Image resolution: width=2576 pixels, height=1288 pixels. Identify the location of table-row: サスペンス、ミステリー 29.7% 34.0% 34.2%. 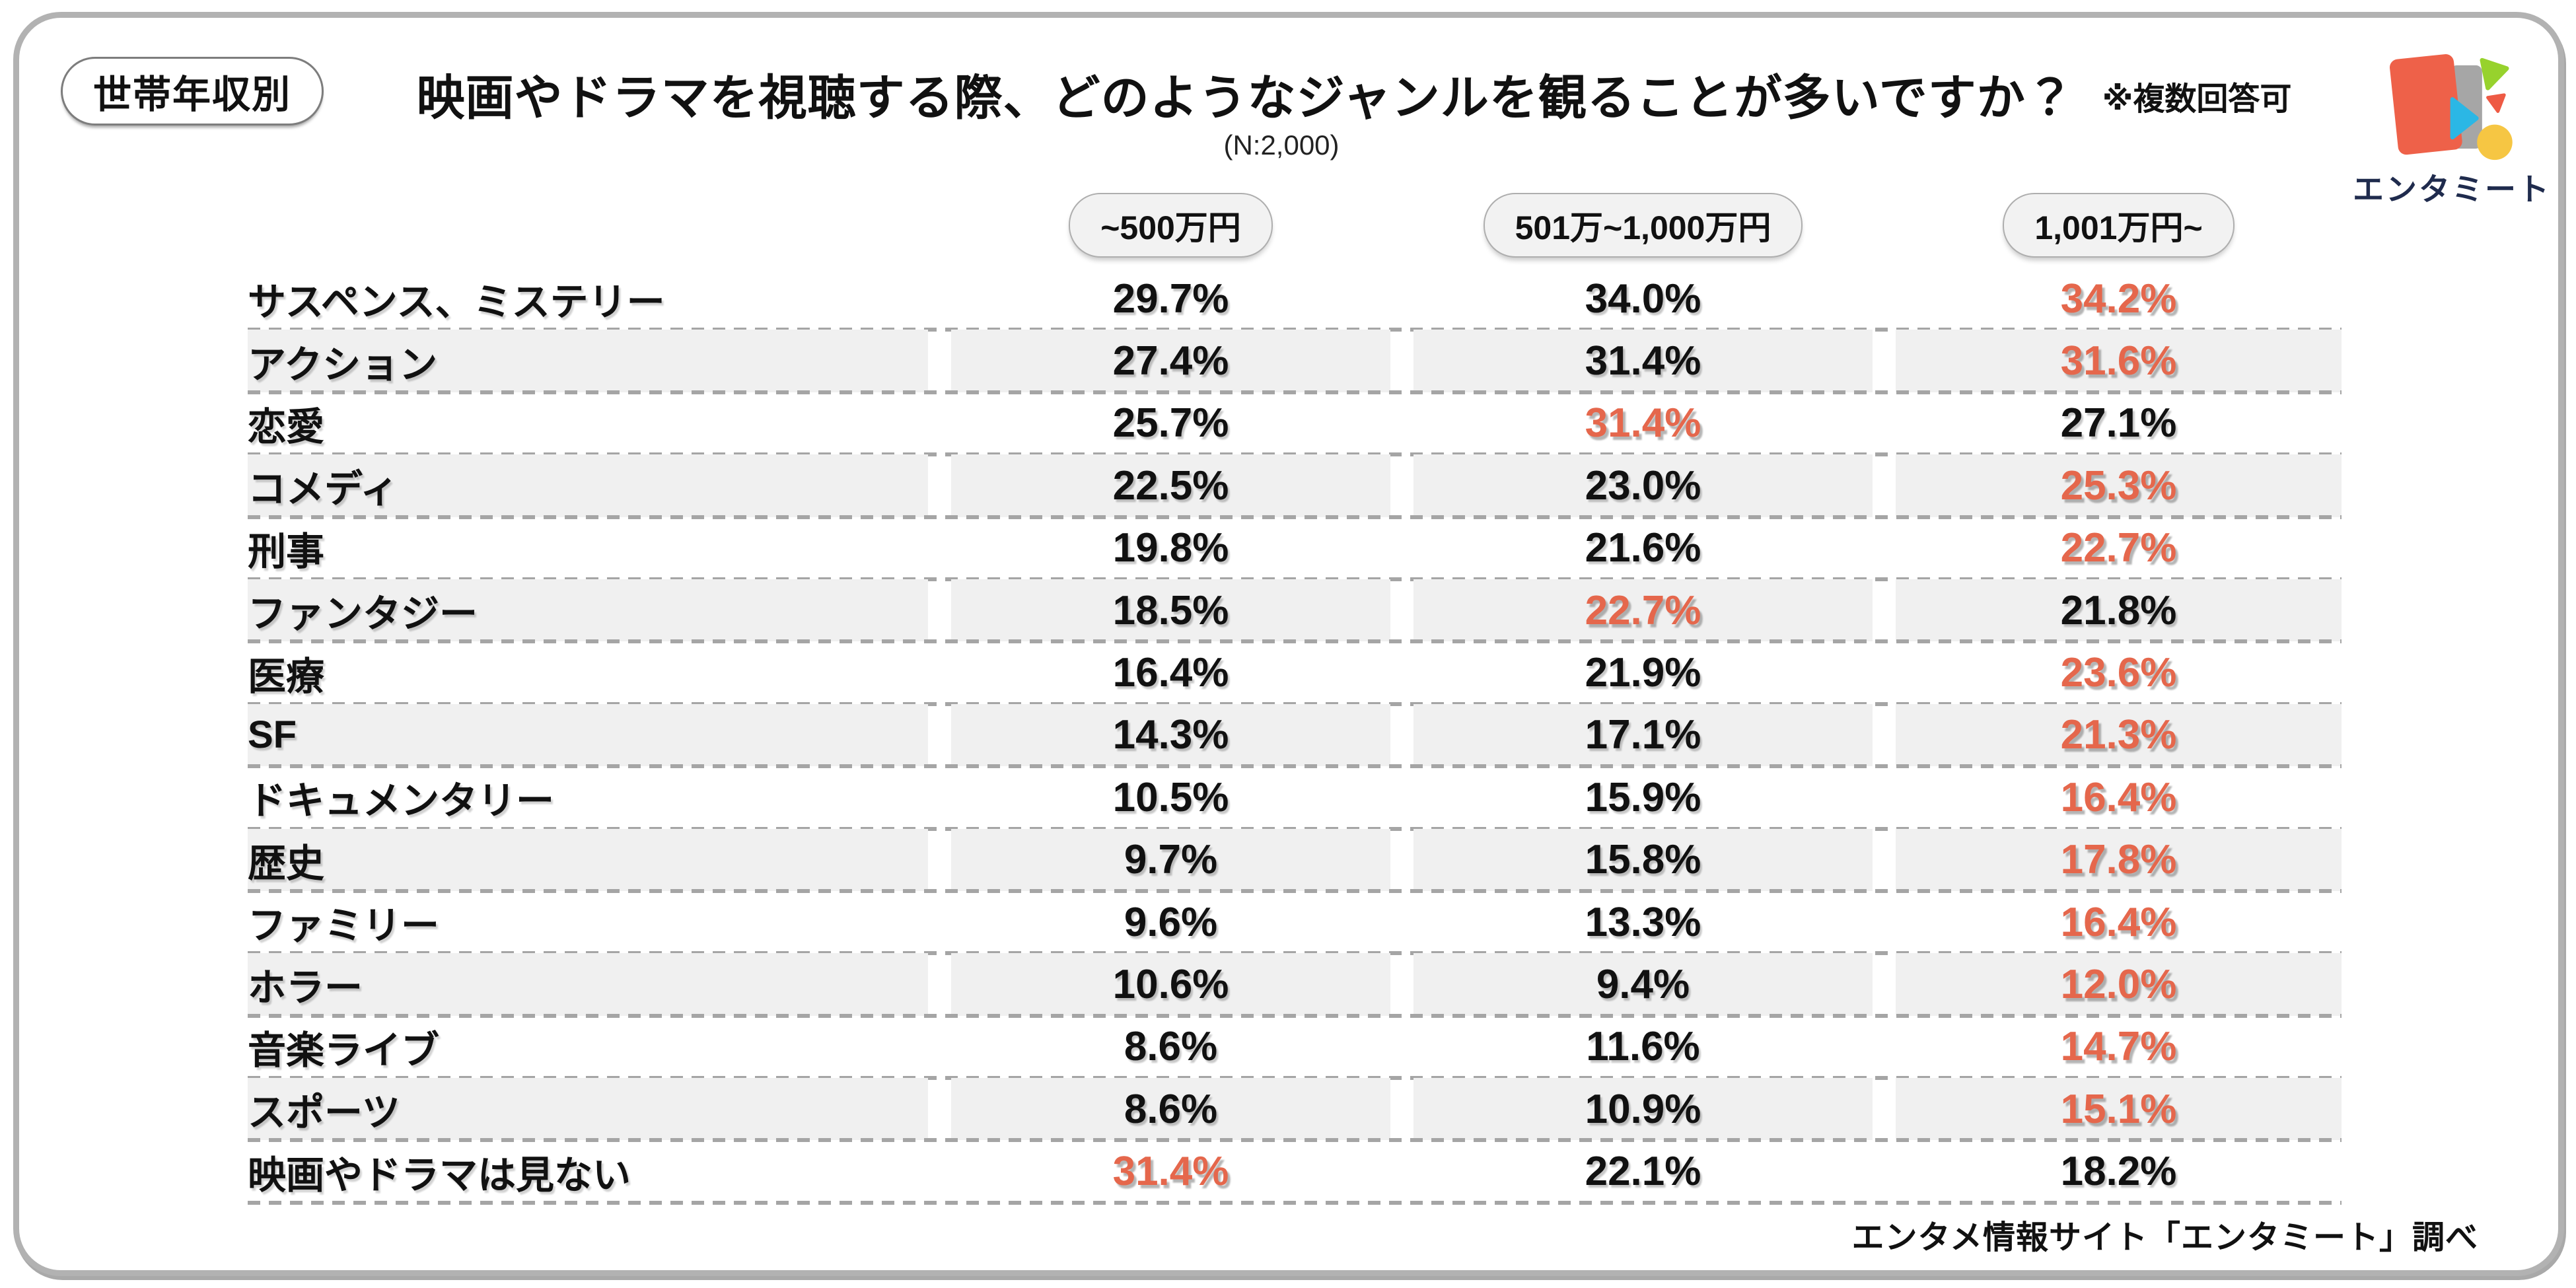
(1295, 300).